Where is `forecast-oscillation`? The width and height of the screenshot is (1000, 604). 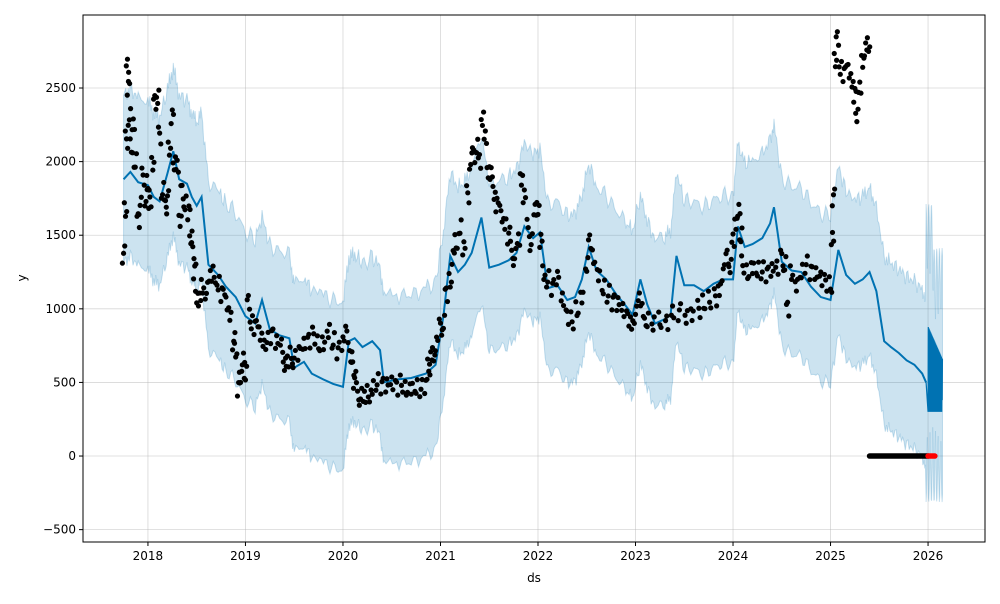
forecast-oscillation is located at coordinates (934, 369).